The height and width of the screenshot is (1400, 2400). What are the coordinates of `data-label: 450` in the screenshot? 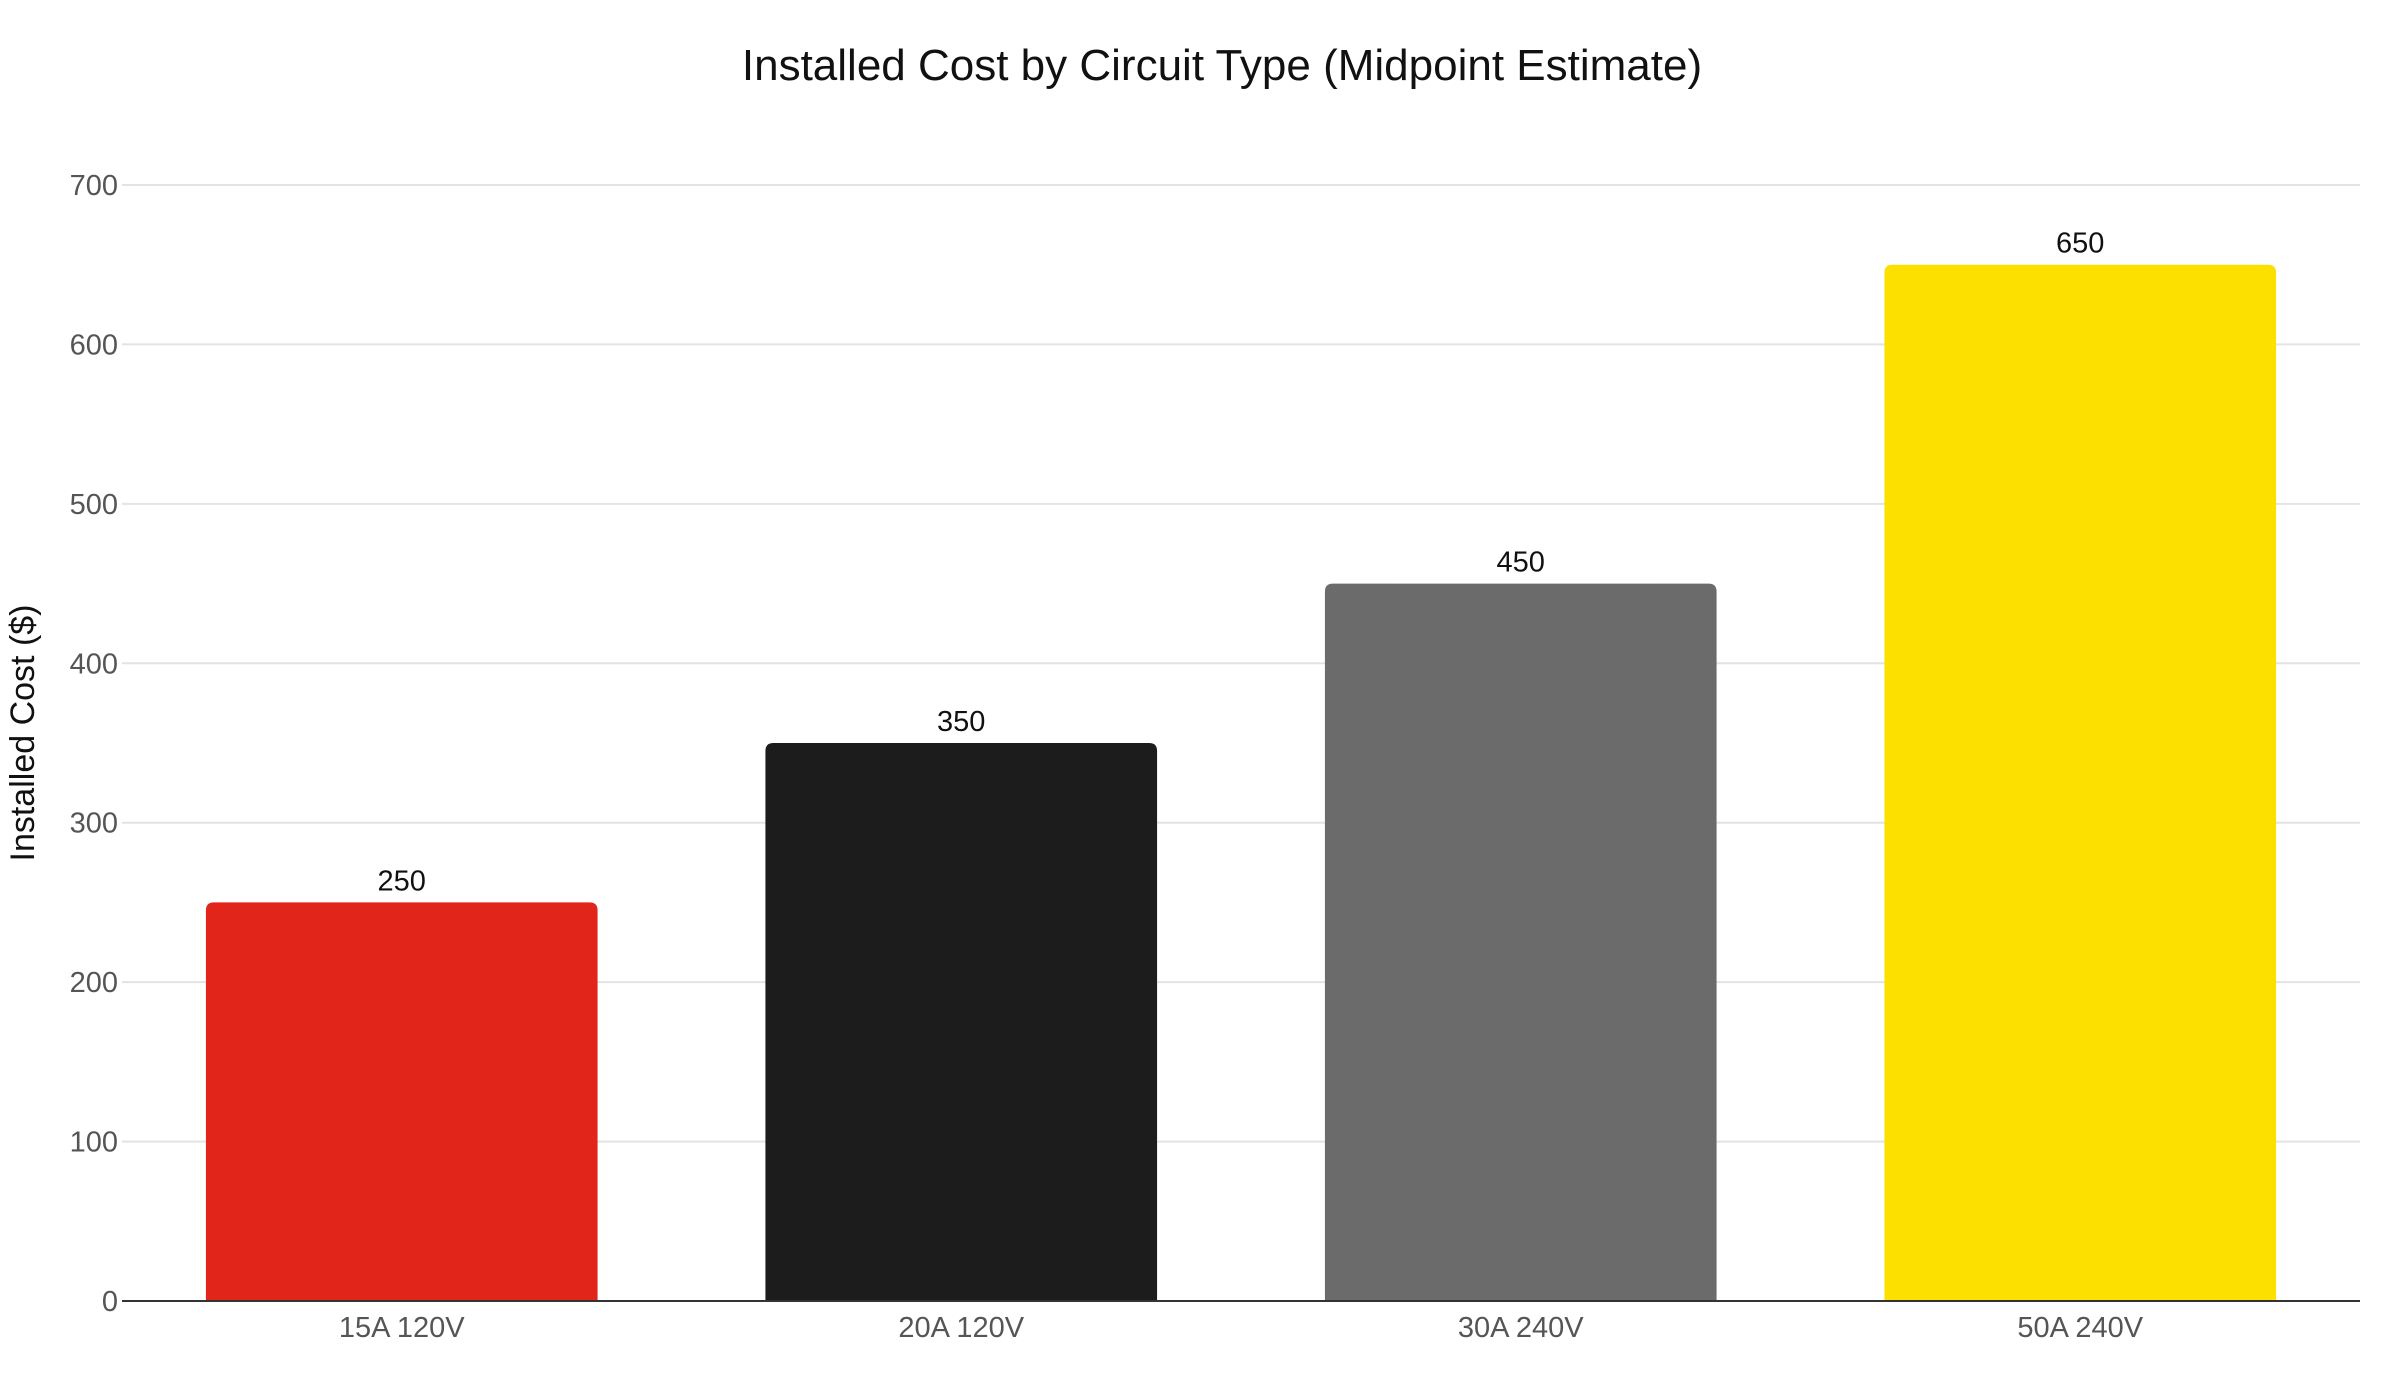 It's located at (1521, 563).